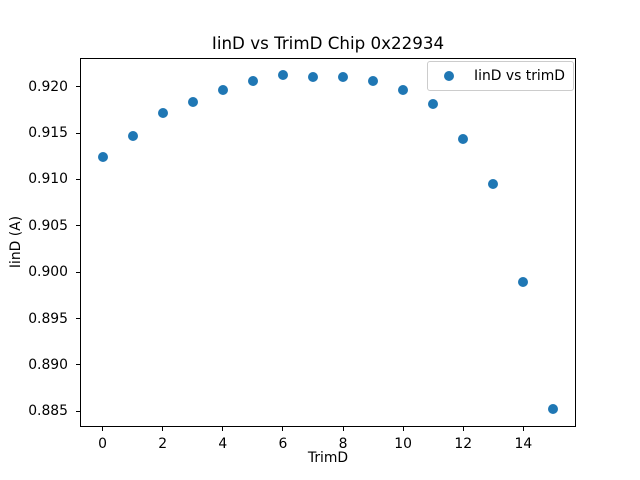  What do you see at coordinates (48, 411) in the screenshot?
I see `y-tick-label: 0.885` at bounding box center [48, 411].